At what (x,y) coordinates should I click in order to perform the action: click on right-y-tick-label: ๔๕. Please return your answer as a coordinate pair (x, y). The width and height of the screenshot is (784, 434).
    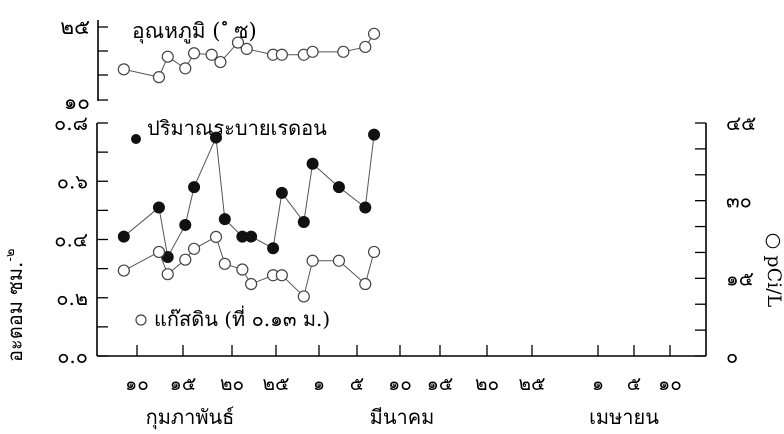
    Looking at the image, I should click on (741, 123).